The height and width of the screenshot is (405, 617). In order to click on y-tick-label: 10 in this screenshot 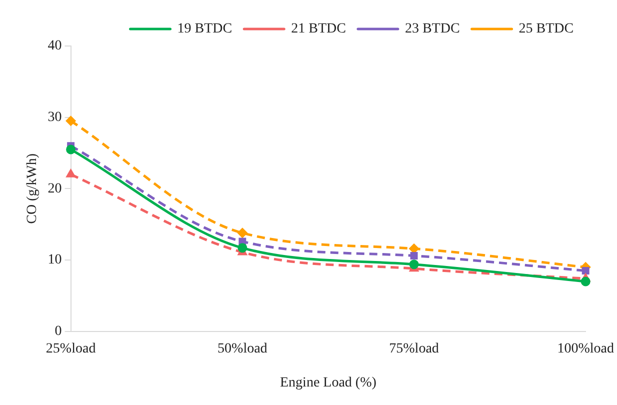, I will do `click(55, 260)`.